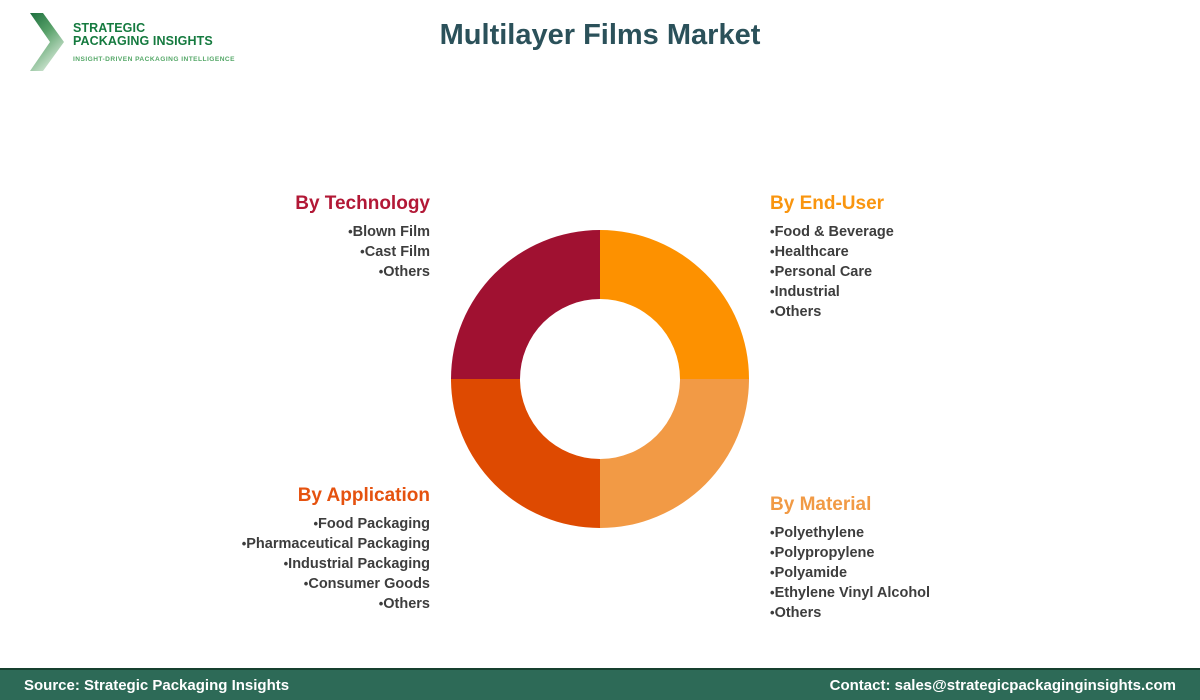  What do you see at coordinates (109, 28) in the screenshot?
I see `logo-name-line1: STRATEGIC` at bounding box center [109, 28].